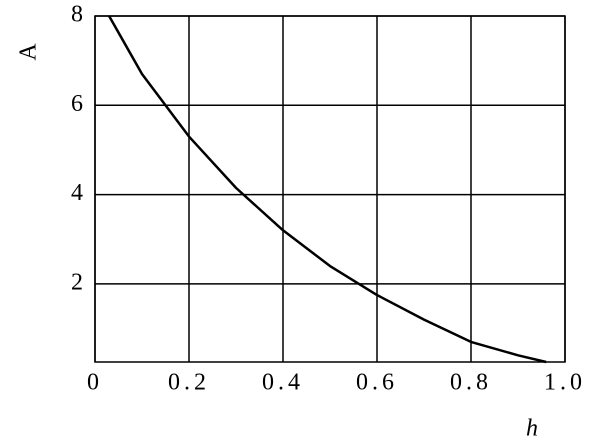 This screenshot has height=444, width=595. I want to click on x-tick-label: 0.6, so click(377, 383).